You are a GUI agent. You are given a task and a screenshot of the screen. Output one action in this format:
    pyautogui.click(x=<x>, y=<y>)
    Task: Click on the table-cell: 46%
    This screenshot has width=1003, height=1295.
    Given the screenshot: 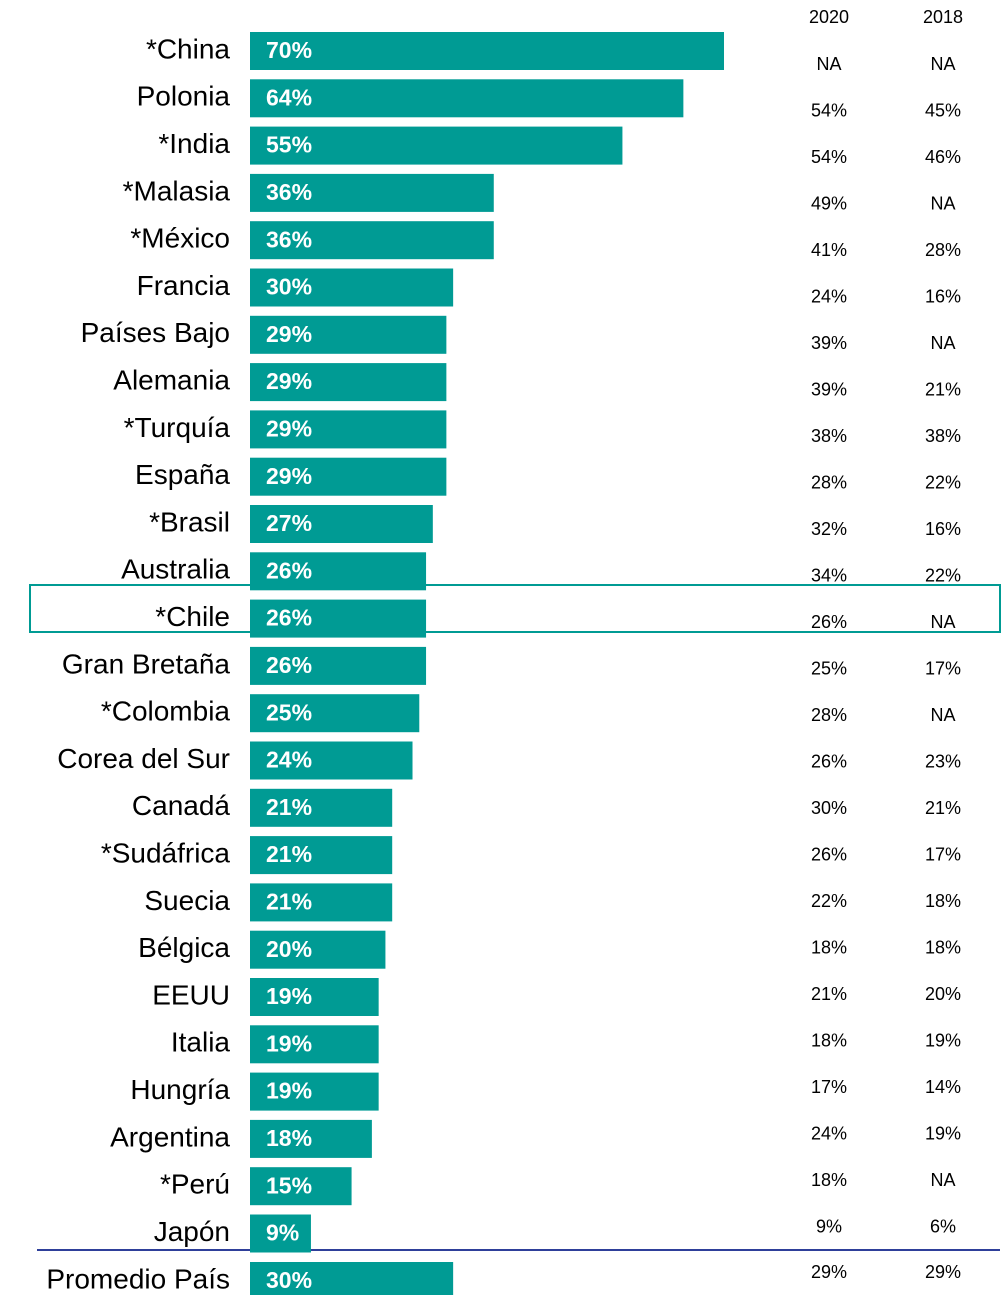 What is the action you would take?
    pyautogui.click(x=943, y=157)
    